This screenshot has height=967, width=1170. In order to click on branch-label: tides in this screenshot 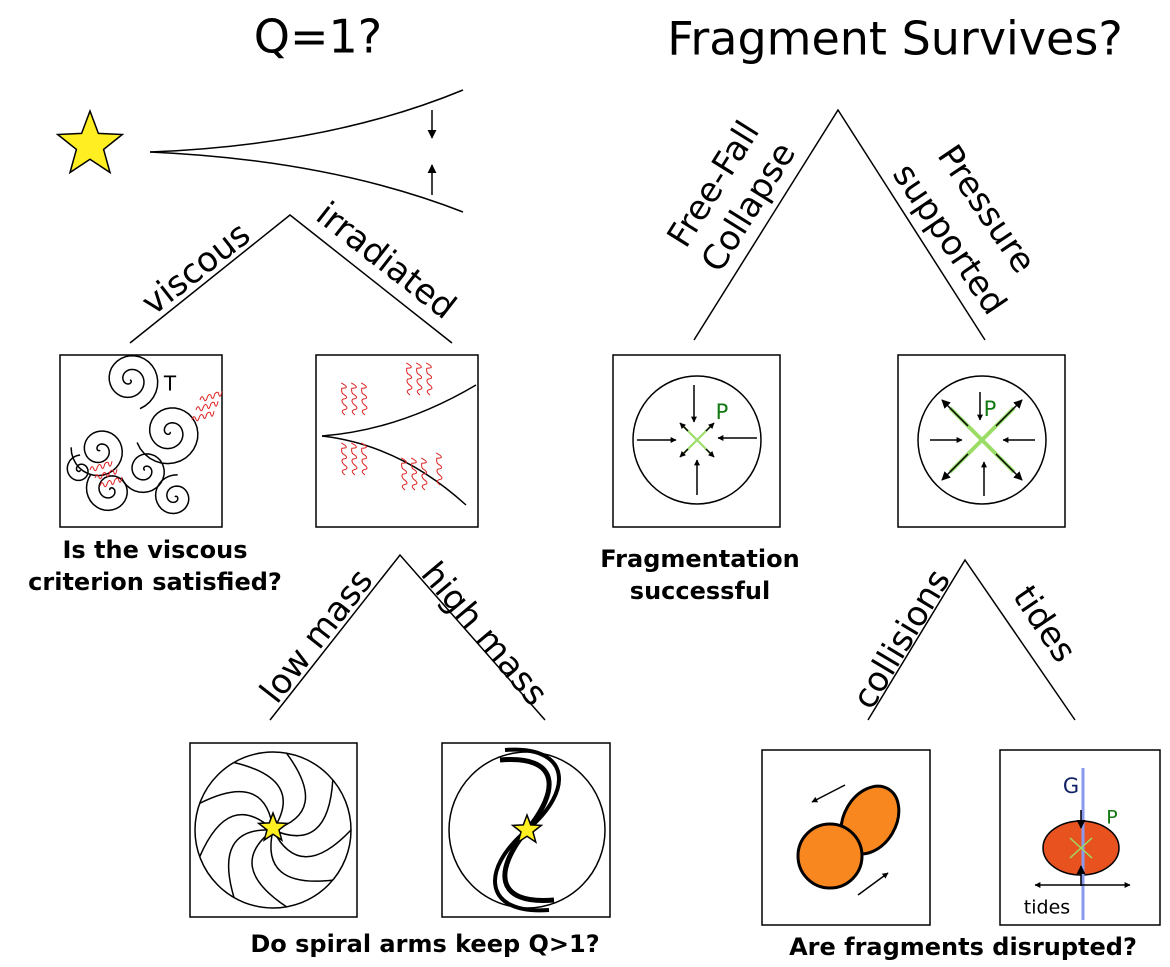, I will do `click(1044, 624)`.